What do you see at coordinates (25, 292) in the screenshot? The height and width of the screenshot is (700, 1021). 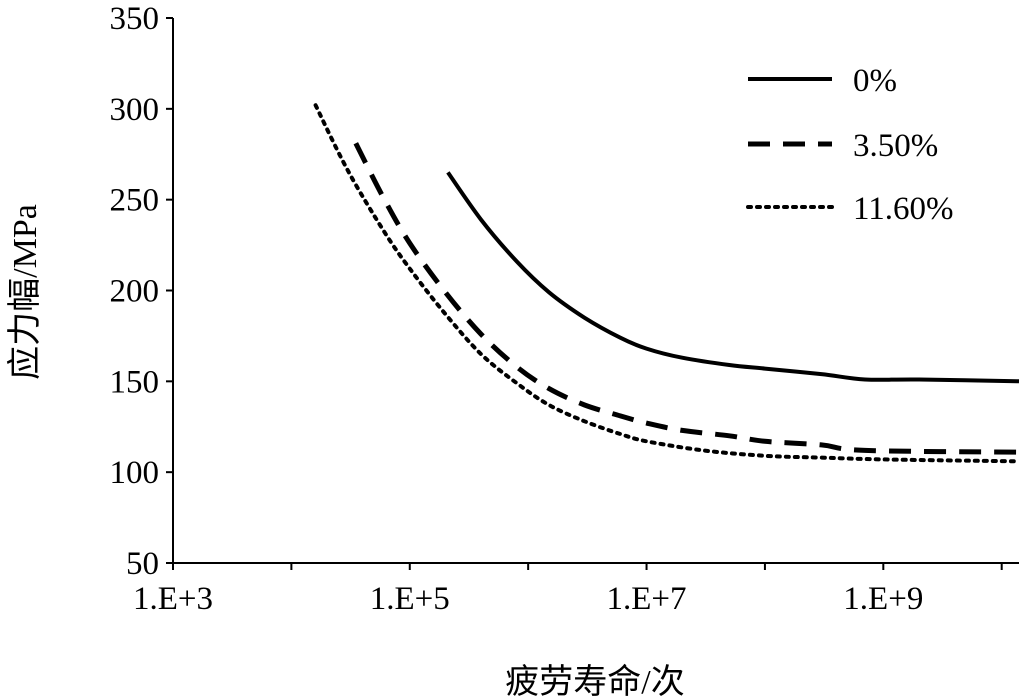 I see `y-axis-title: 应力幅/MPa` at bounding box center [25, 292].